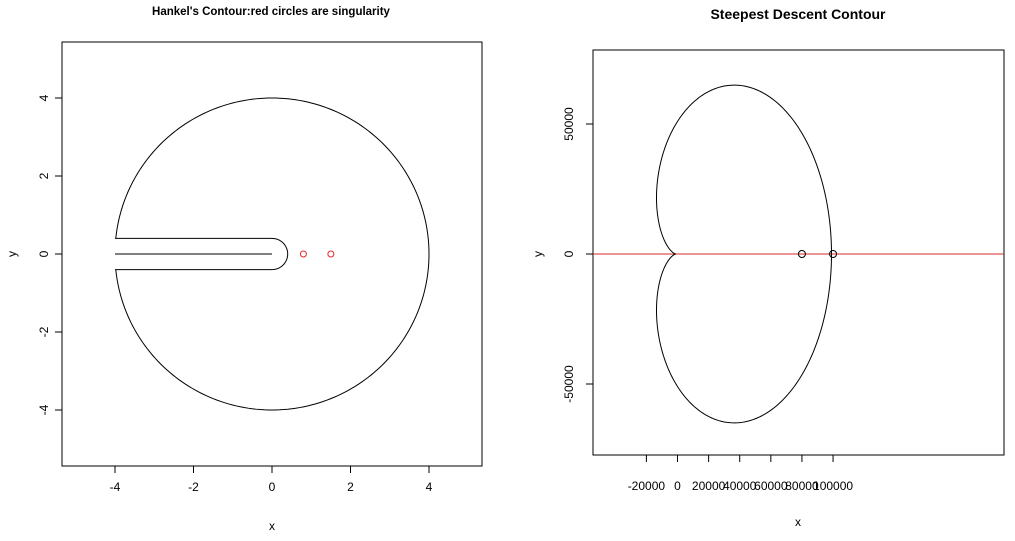 This screenshot has width=1015, height=541. I want to click on right-y-tick-label: 0, so click(569, 253).